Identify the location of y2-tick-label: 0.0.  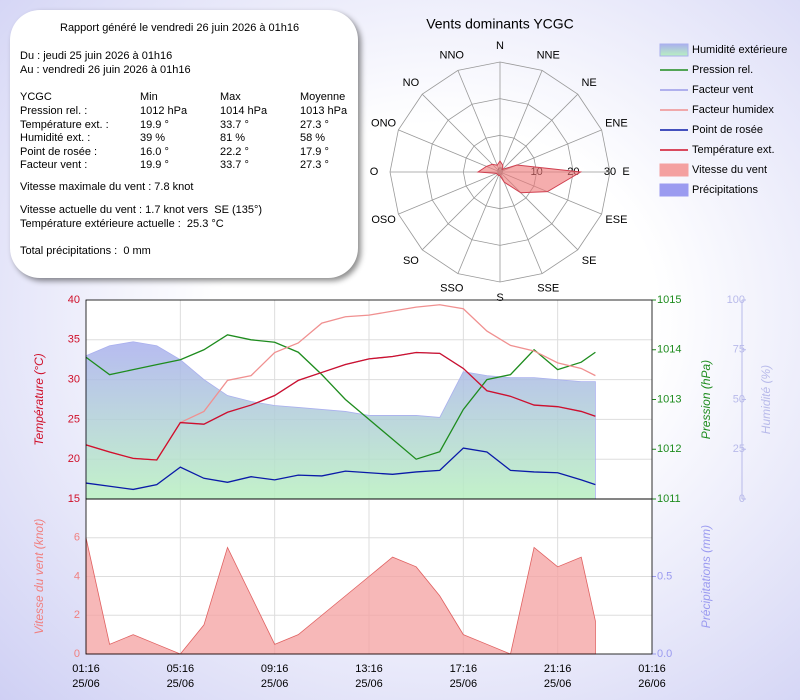
(664, 654).